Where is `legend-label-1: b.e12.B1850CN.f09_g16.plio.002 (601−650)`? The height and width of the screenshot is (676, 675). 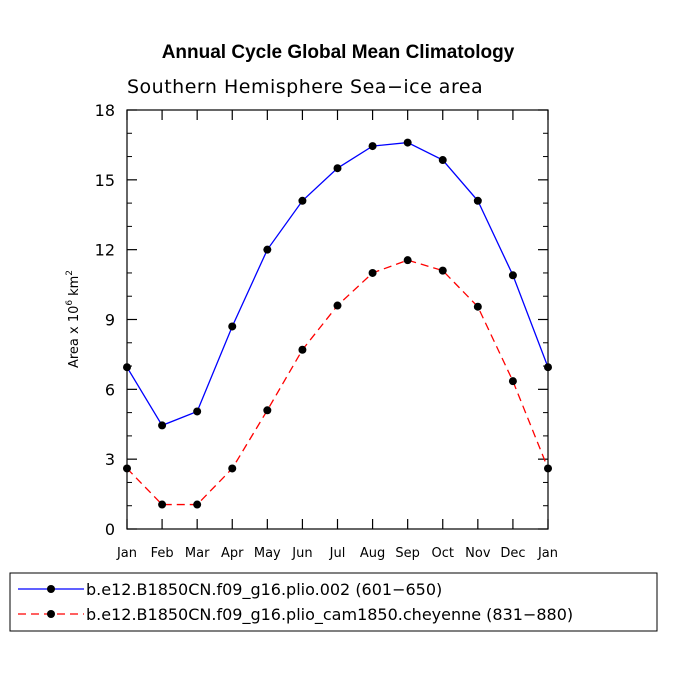 legend-label-1: b.e12.B1850CN.f09_g16.plio.002 (601−650) is located at coordinates (264, 590).